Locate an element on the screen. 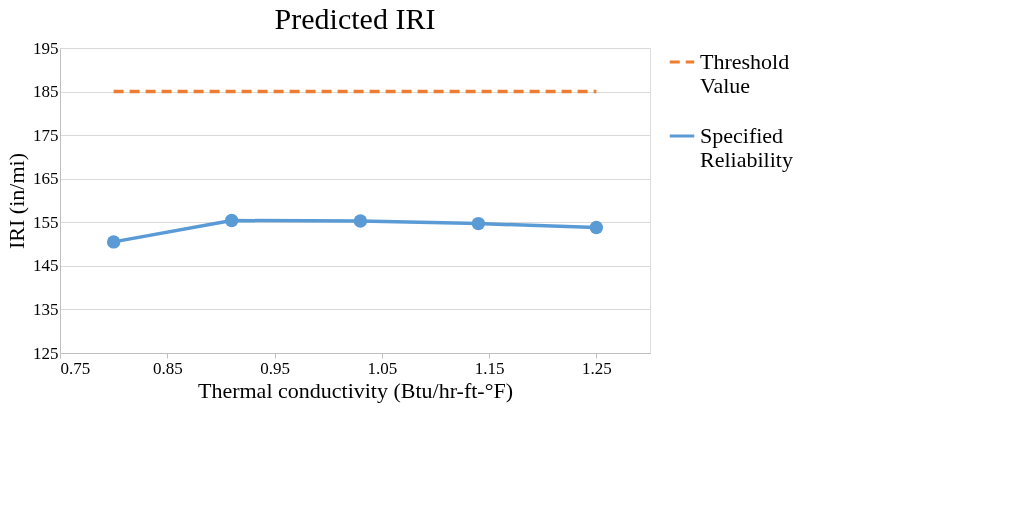 The width and height of the screenshot is (1018, 510). x-tick-label: 1.05 is located at coordinates (382, 368).